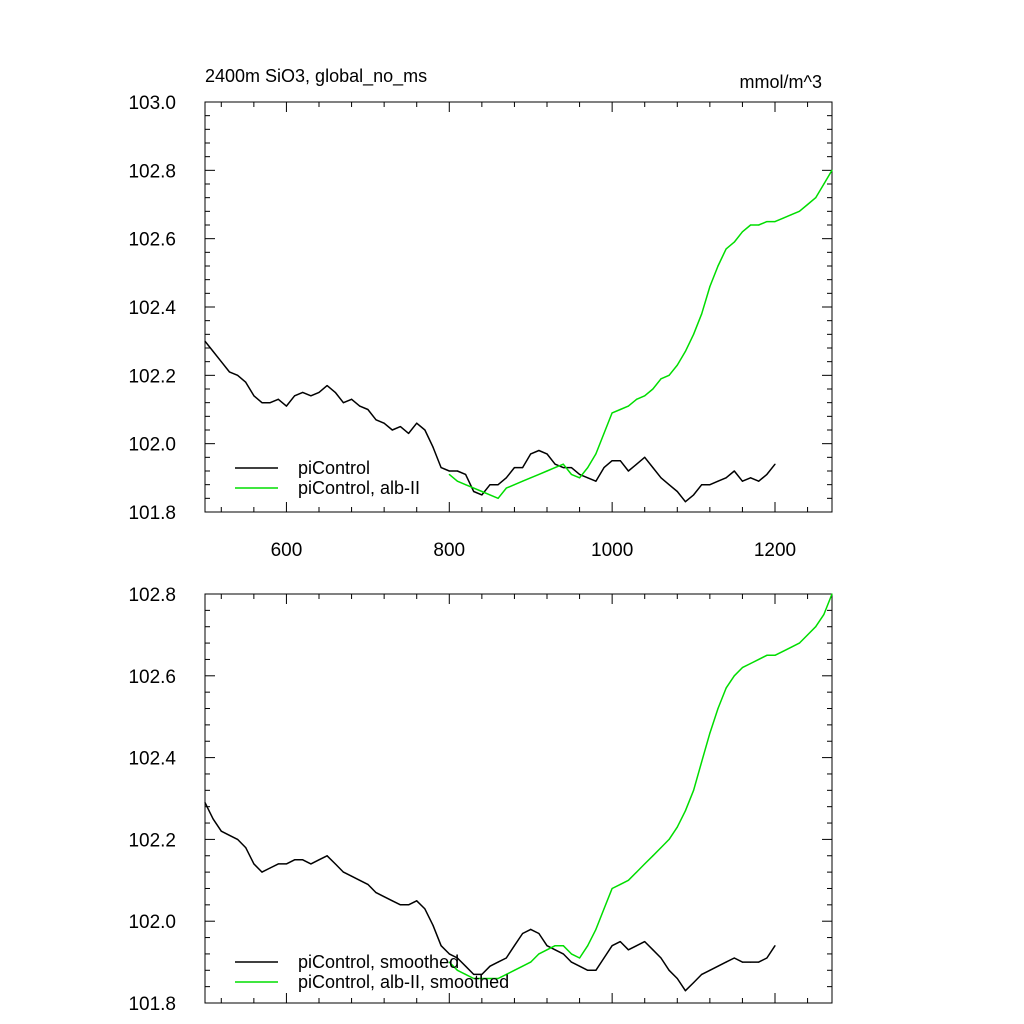 The height and width of the screenshot is (1024, 1024). I want to click on legend-label-0: piControl, smoothed, so click(378, 962).